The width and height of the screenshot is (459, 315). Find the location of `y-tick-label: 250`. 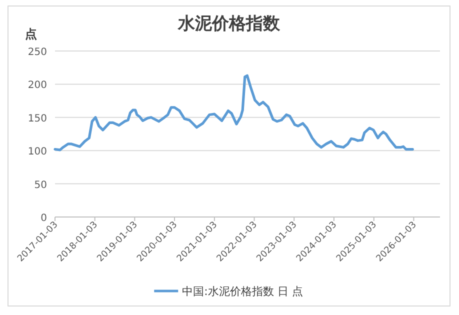

y-tick-label: 250 is located at coordinates (37, 52).